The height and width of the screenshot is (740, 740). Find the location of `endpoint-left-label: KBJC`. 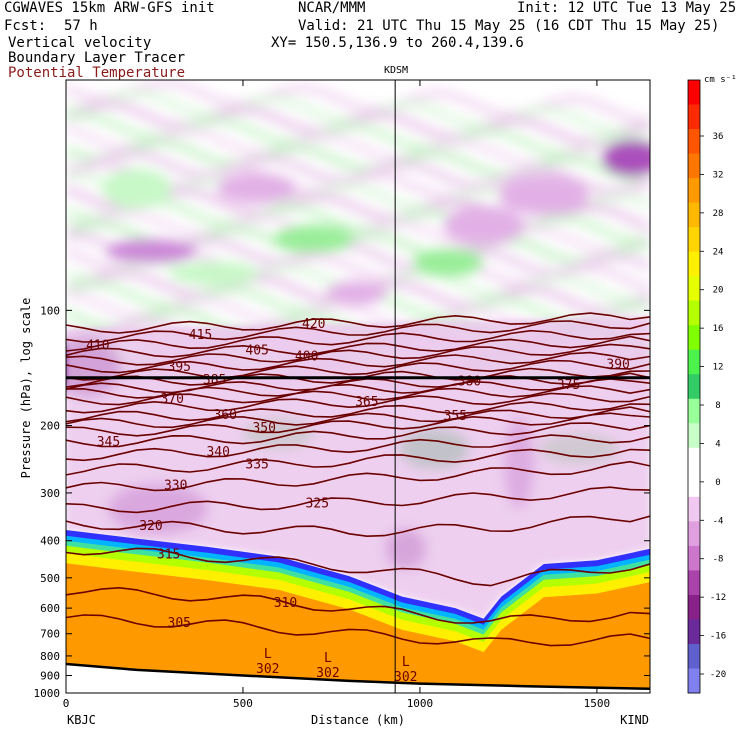

endpoint-left-label: KBJC is located at coordinates (81, 720).